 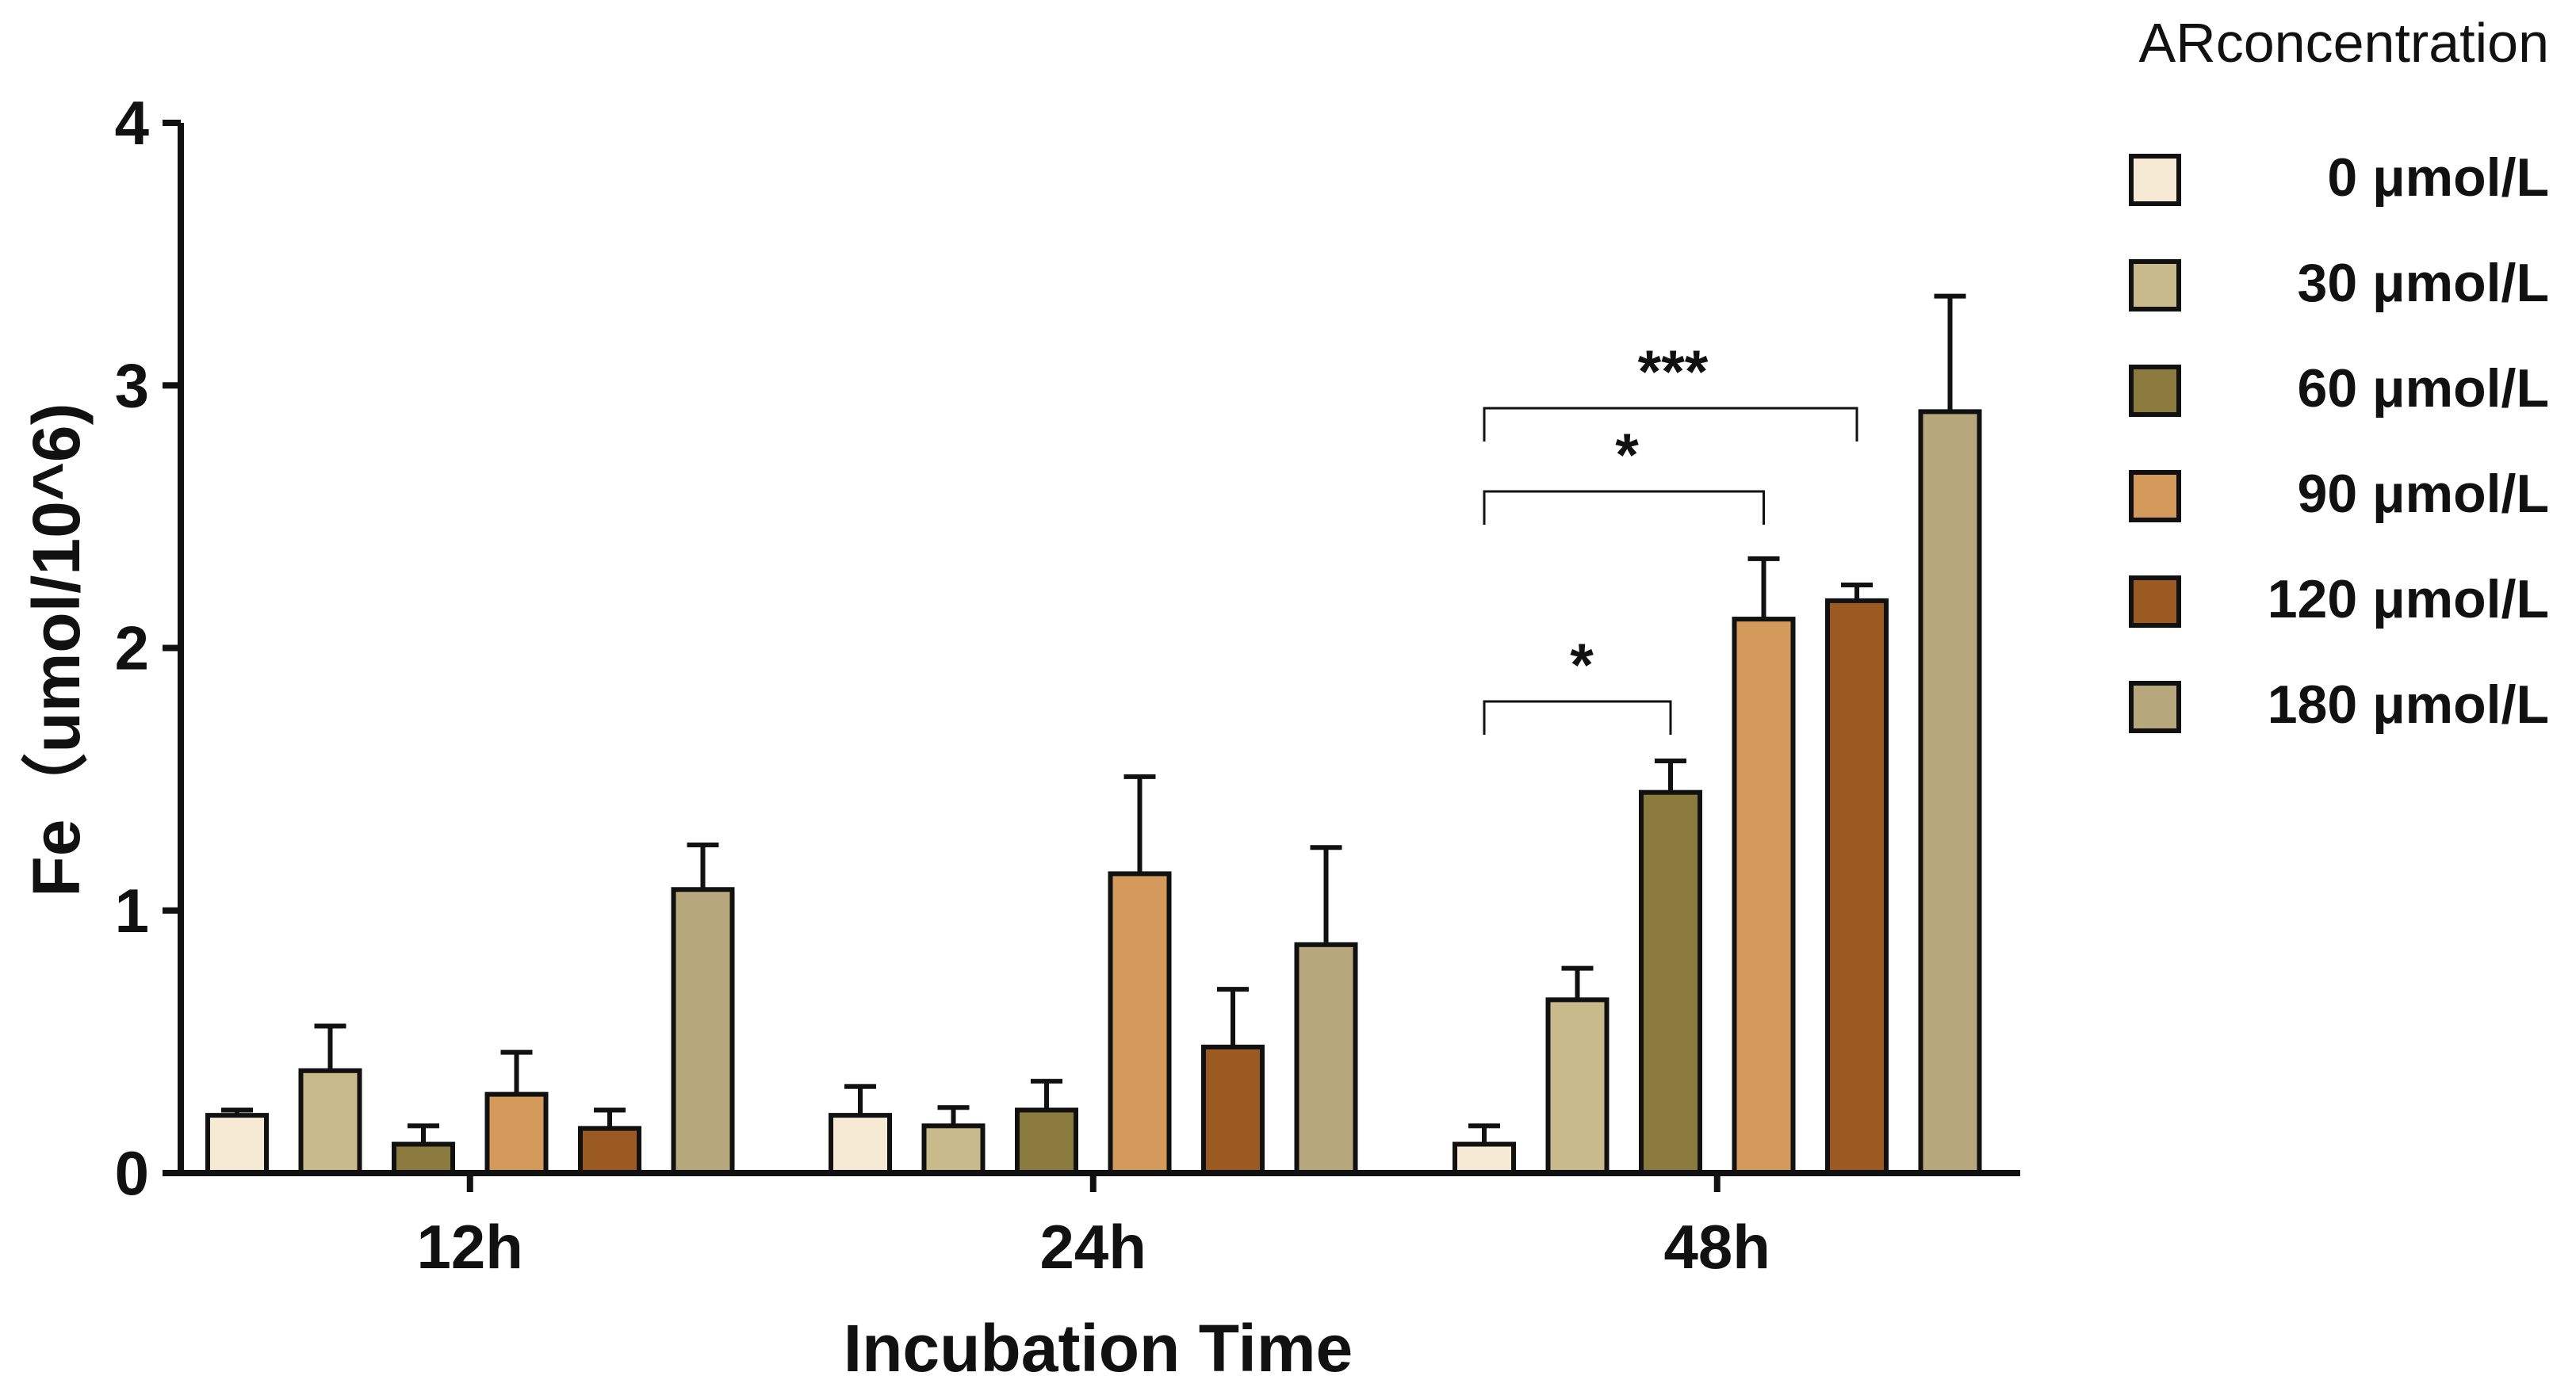 What do you see at coordinates (1484, 1158) in the screenshot?
I see `bar-48h-0μmol/L` at bounding box center [1484, 1158].